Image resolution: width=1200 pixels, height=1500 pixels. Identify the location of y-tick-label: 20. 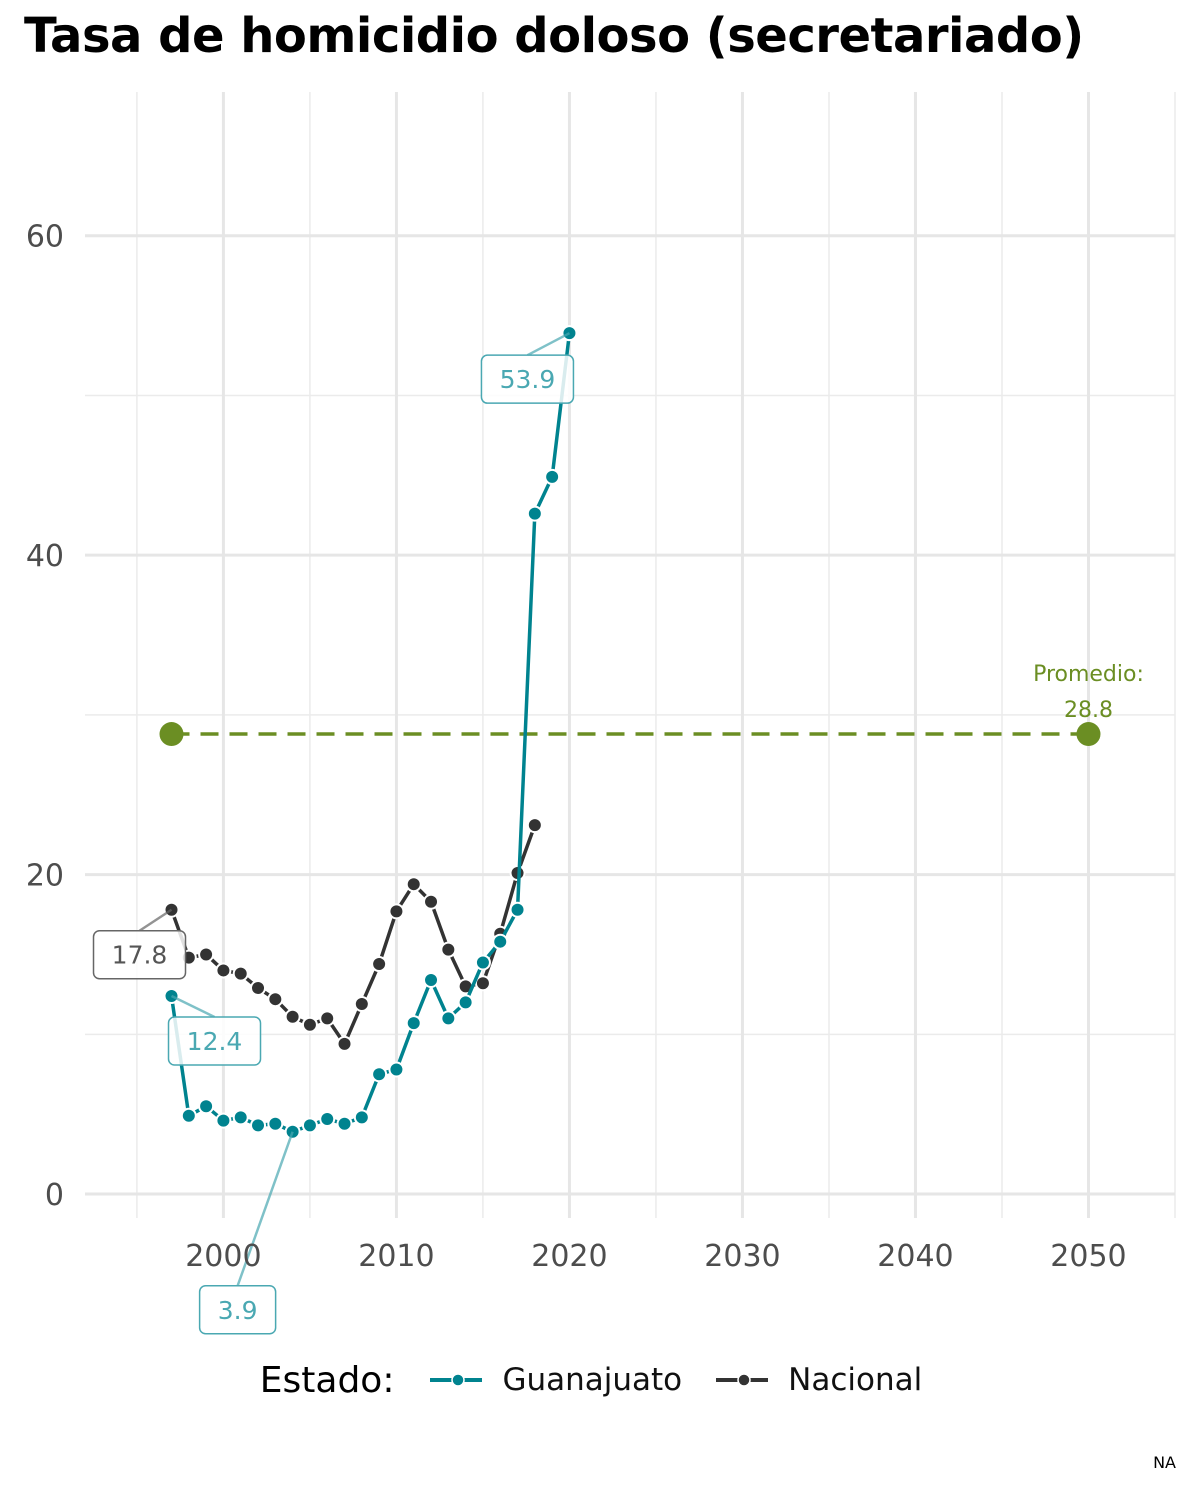
(45, 876).